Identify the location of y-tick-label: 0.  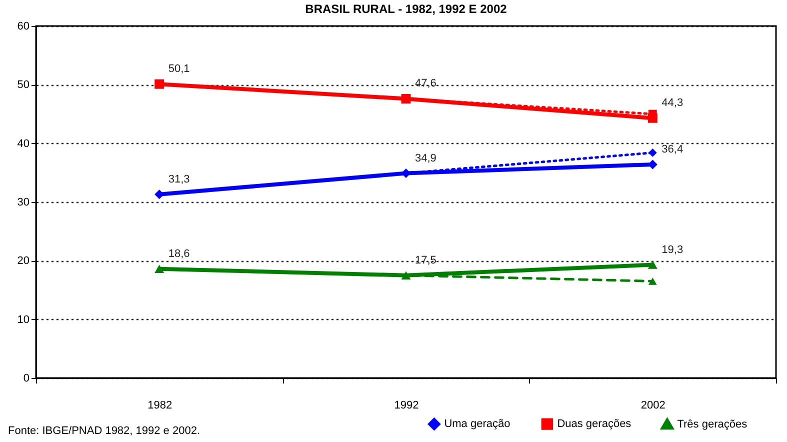
(26, 378).